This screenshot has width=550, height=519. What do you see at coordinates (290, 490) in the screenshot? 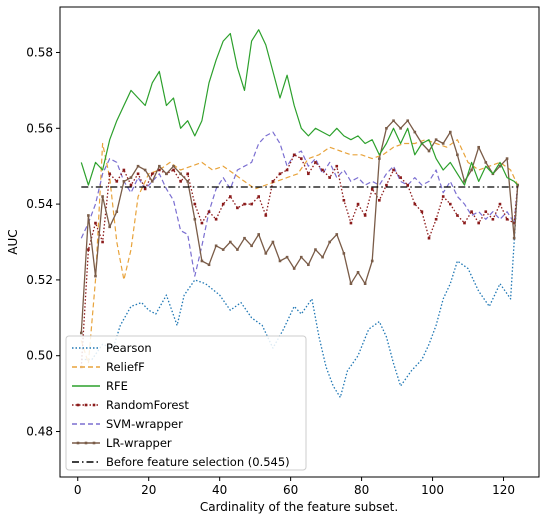
I see `x-tick-label: 60` at bounding box center [290, 490].